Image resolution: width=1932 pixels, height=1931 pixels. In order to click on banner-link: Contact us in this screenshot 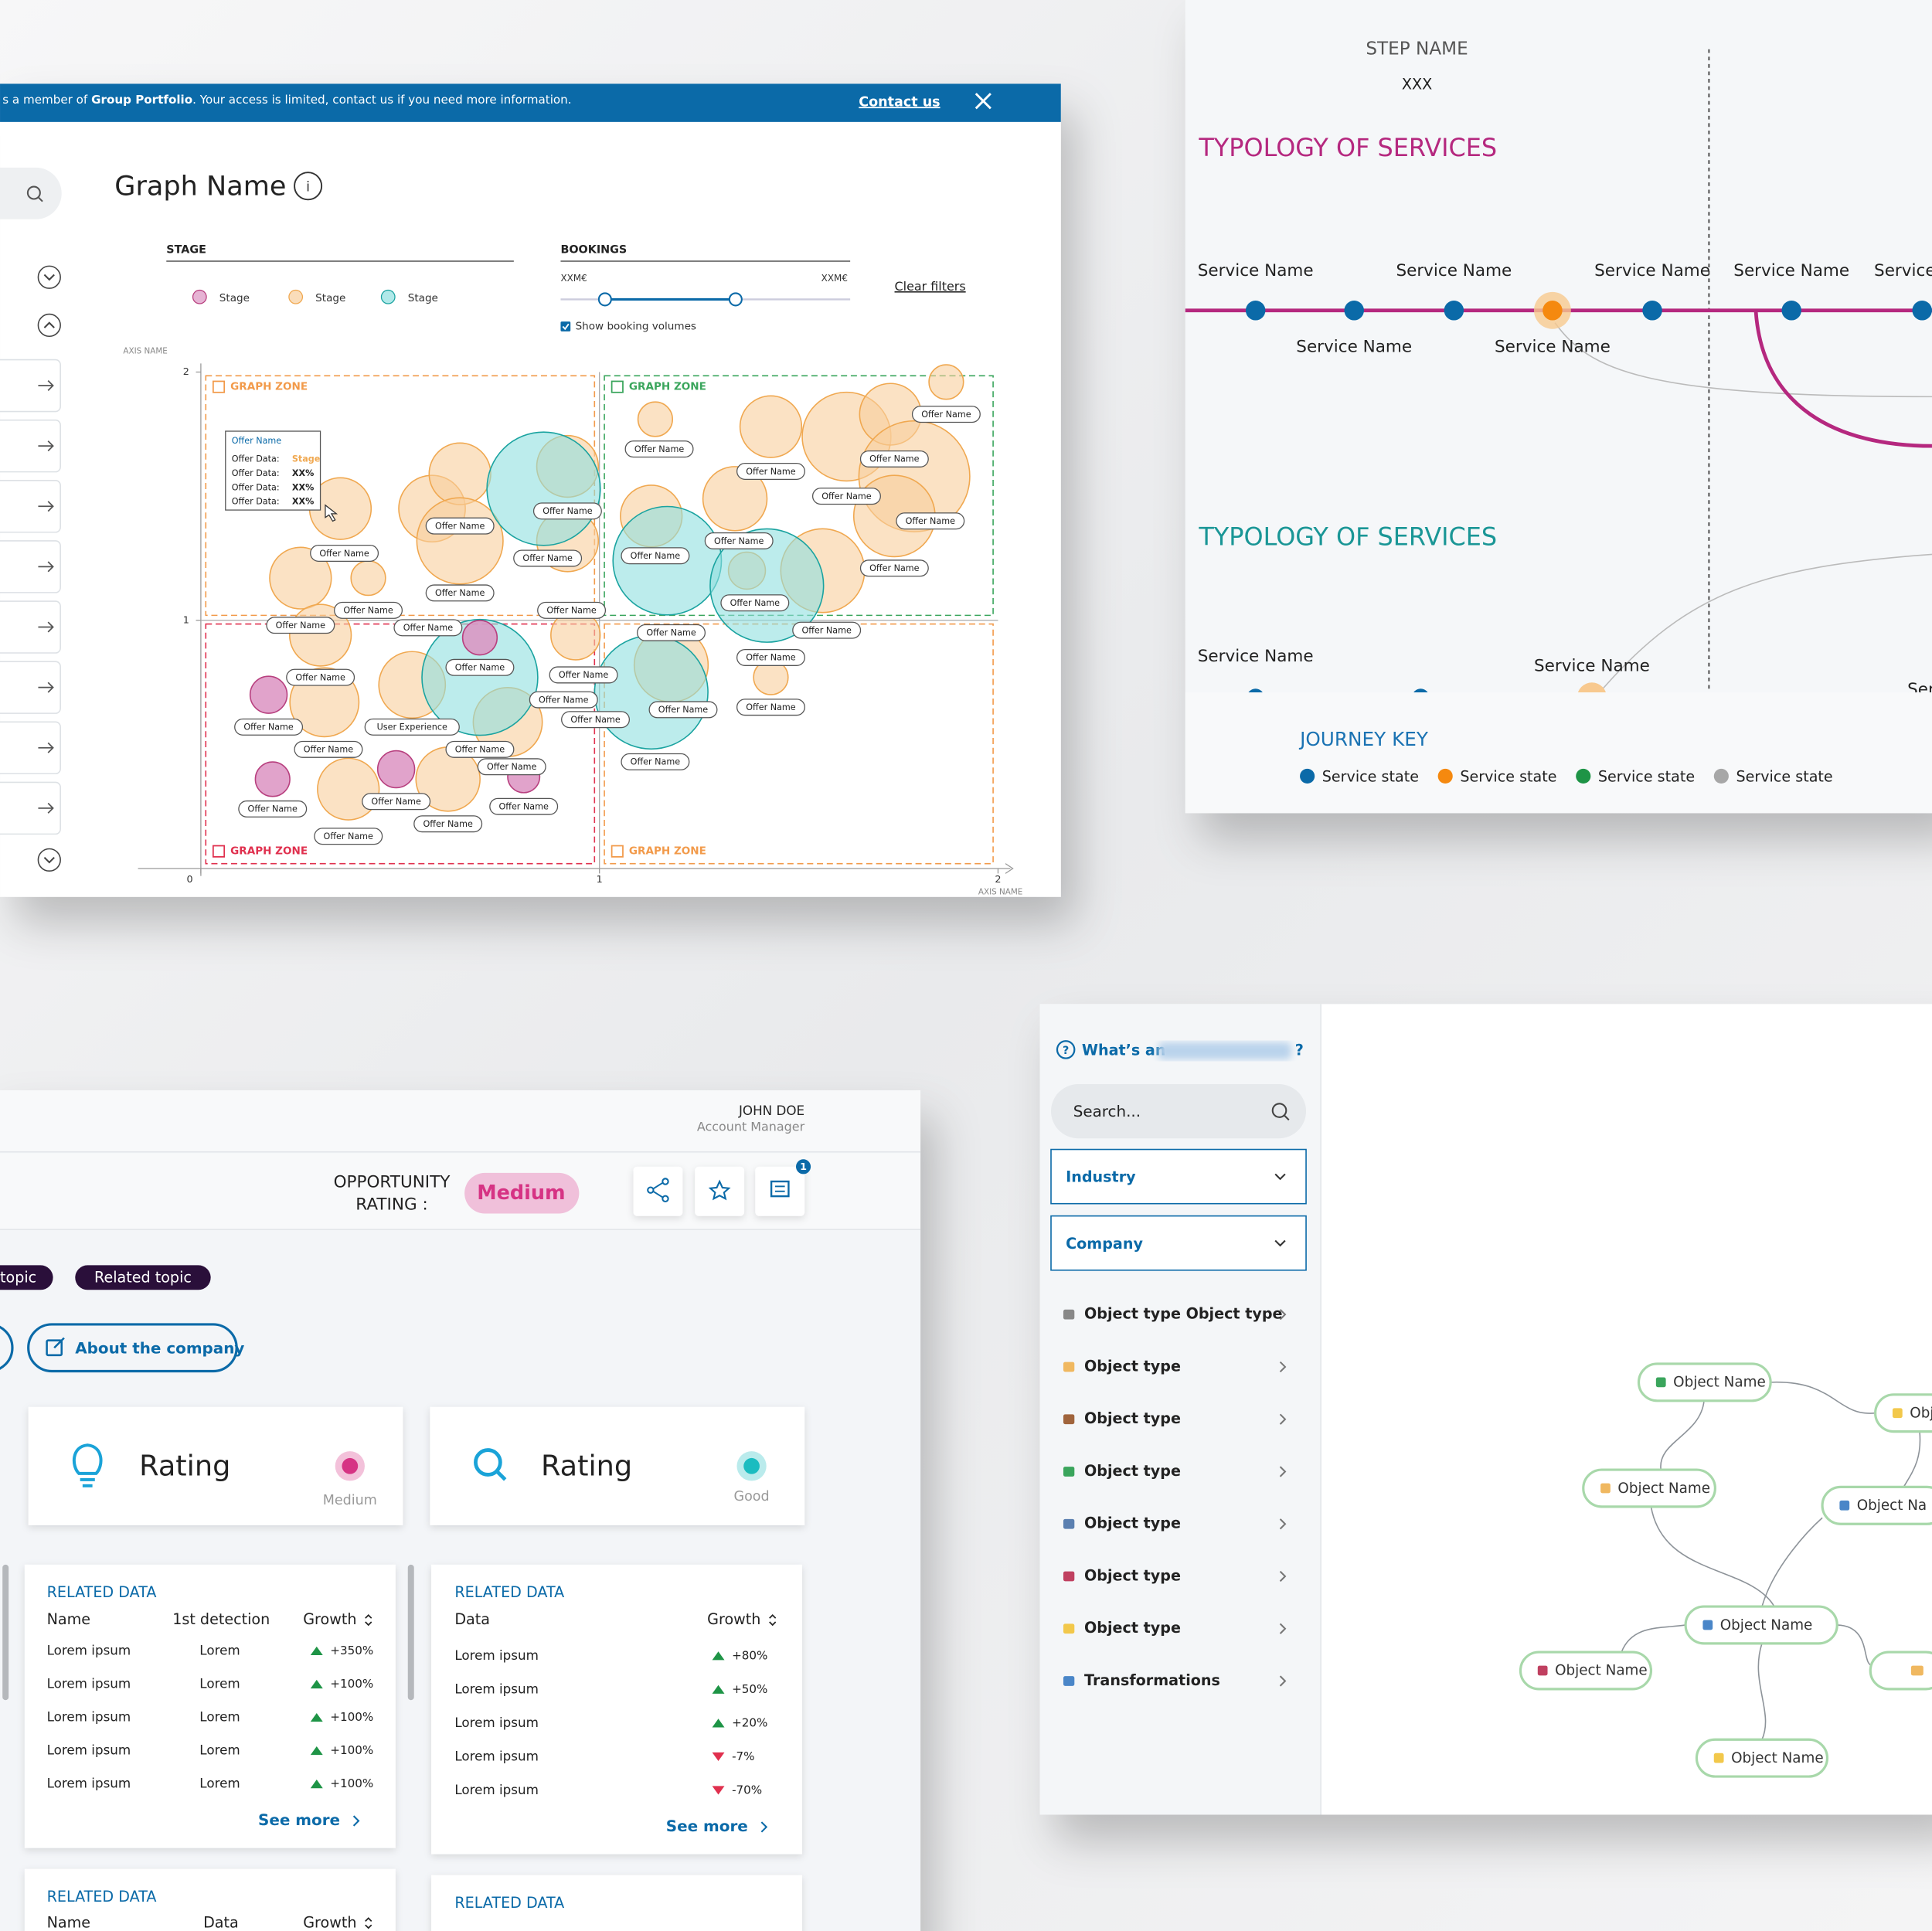, I will do `click(900, 102)`.